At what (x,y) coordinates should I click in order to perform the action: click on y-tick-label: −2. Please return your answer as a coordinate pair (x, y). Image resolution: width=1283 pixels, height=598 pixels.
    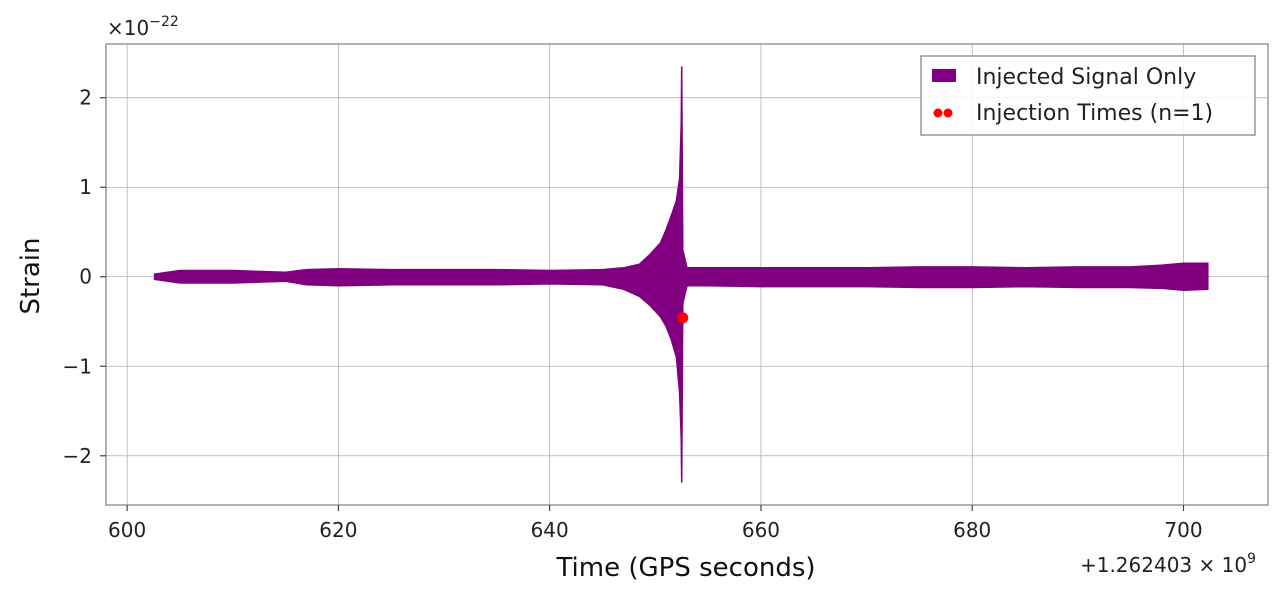
    Looking at the image, I should click on (77, 456).